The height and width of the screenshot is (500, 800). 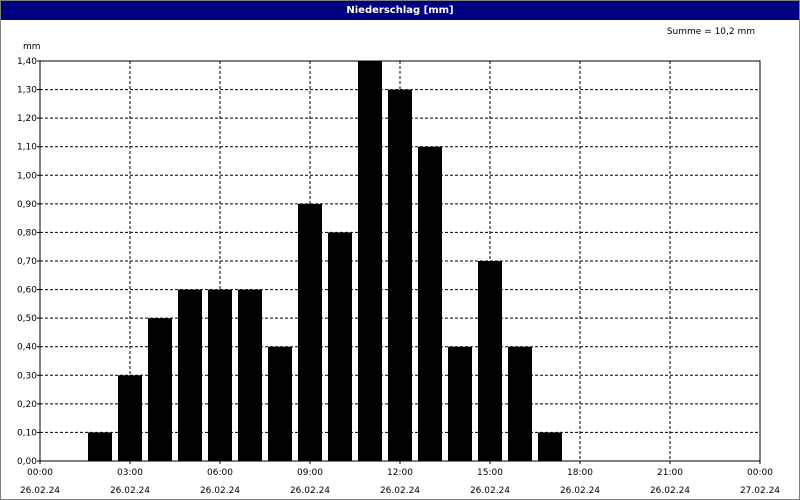 What do you see at coordinates (760, 491) in the screenshot?
I see `x-tick-date-label: 27.02.24` at bounding box center [760, 491].